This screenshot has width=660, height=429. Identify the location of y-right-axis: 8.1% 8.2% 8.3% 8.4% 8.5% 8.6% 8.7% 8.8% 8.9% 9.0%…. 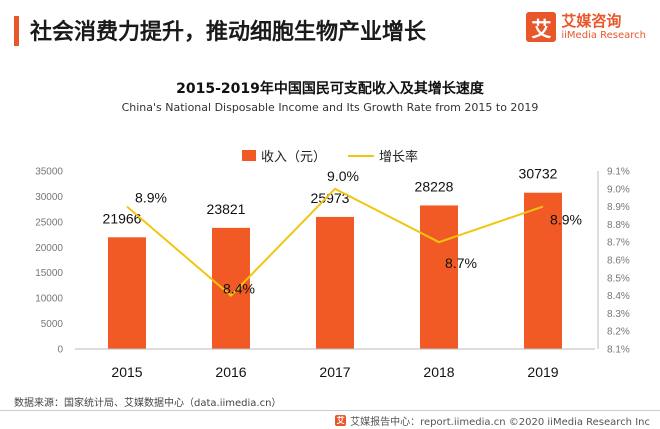
(613, 261).